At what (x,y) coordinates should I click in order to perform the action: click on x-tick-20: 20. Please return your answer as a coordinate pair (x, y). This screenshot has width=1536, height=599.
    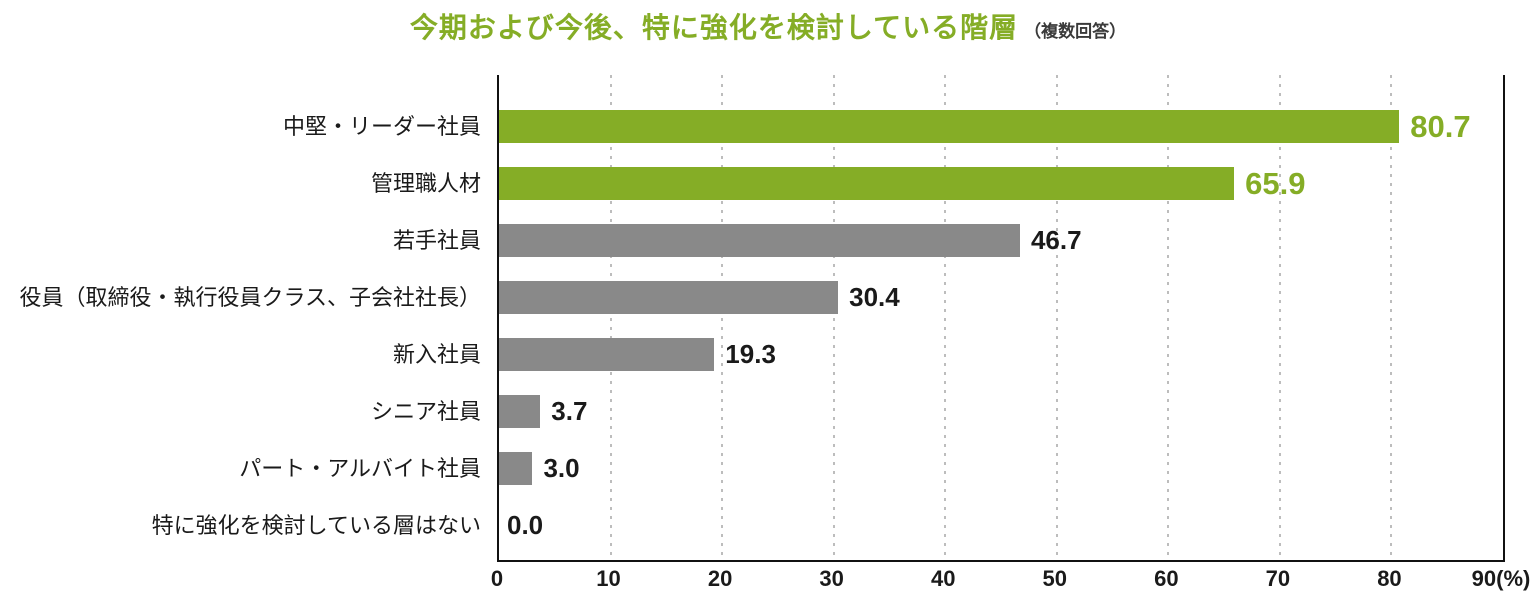
    Looking at the image, I should click on (720, 578).